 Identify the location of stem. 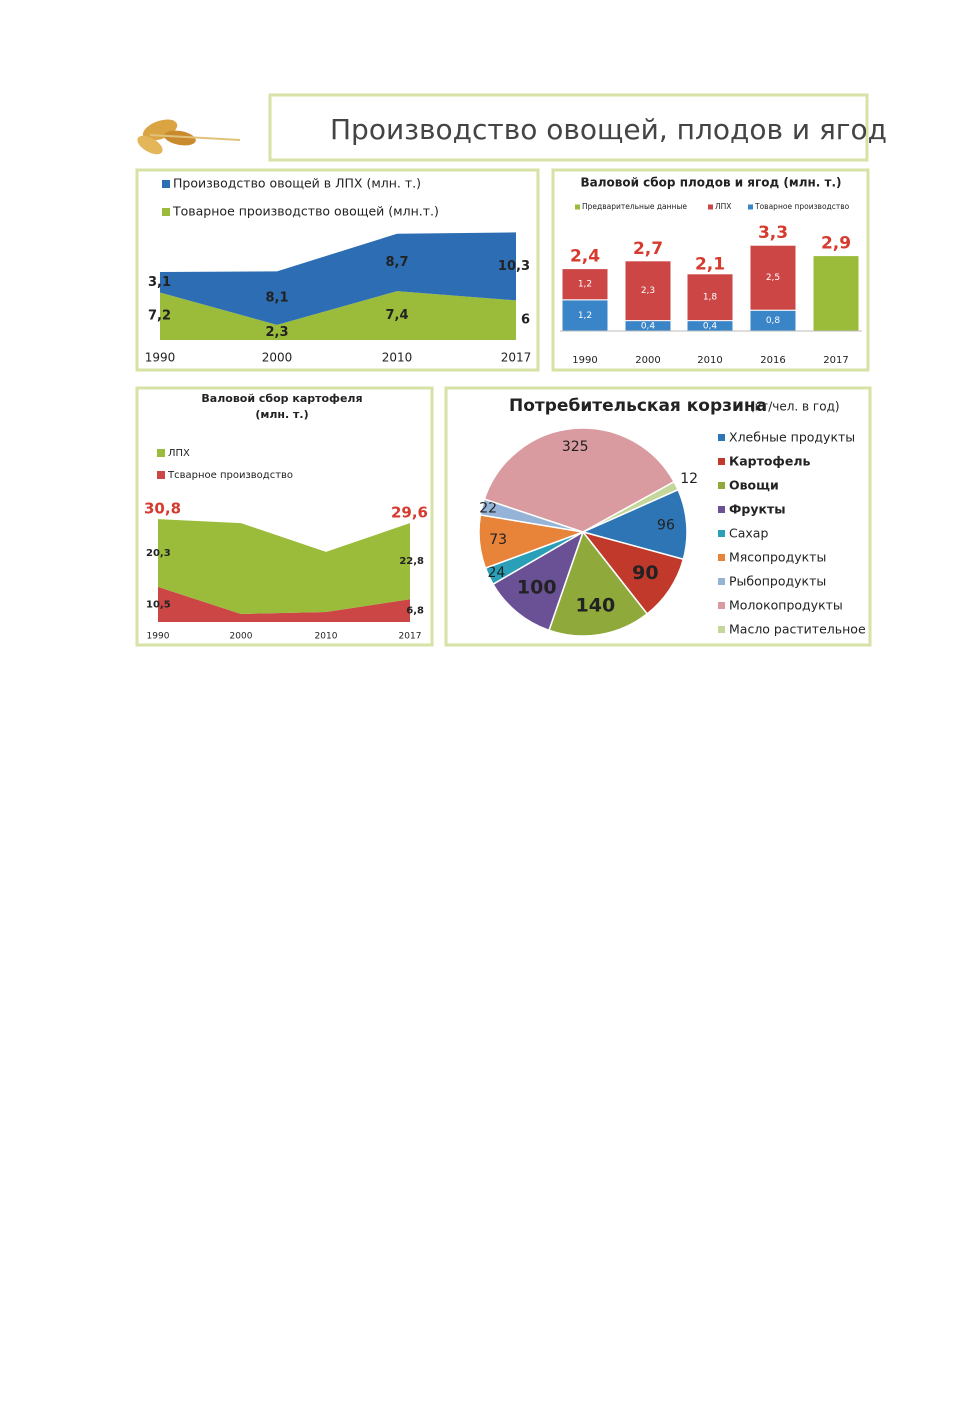
(195, 137).